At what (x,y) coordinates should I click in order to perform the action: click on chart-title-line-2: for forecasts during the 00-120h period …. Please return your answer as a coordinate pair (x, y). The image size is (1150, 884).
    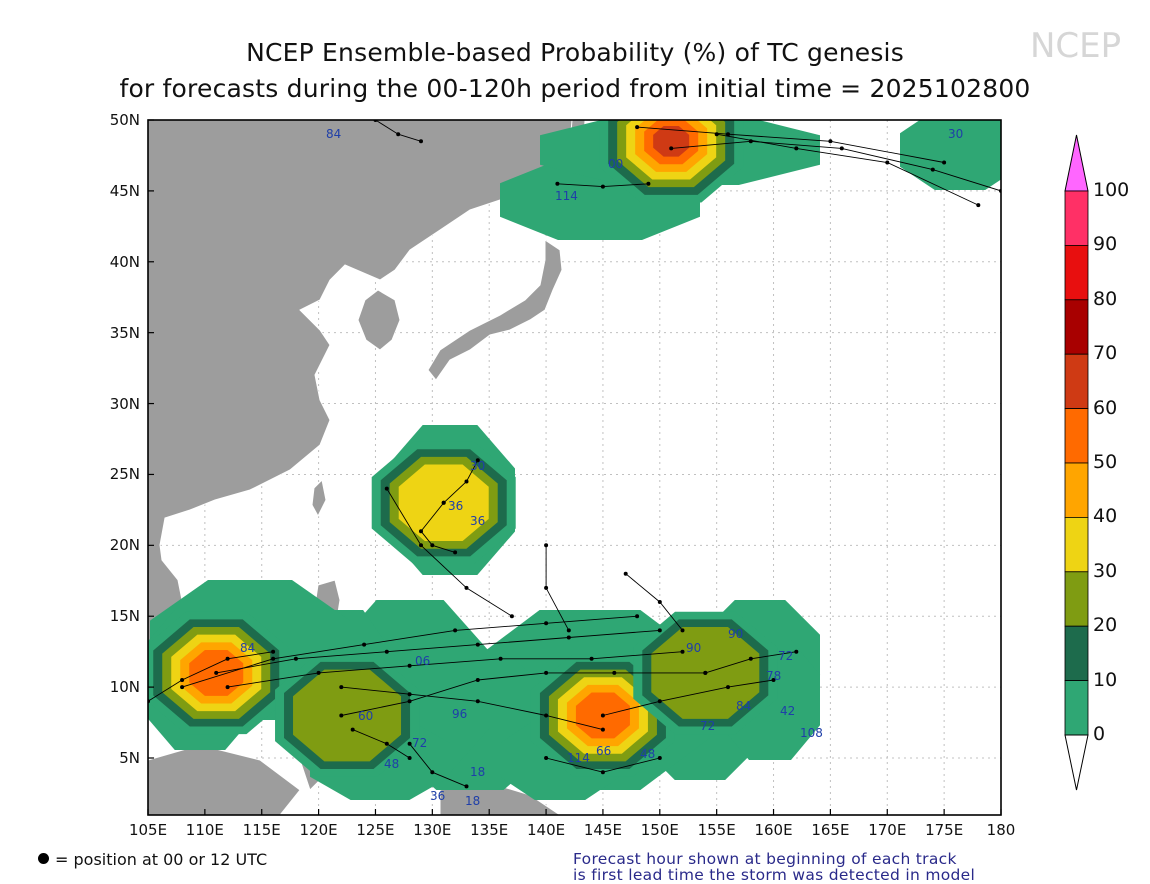
    Looking at the image, I should click on (575, 88).